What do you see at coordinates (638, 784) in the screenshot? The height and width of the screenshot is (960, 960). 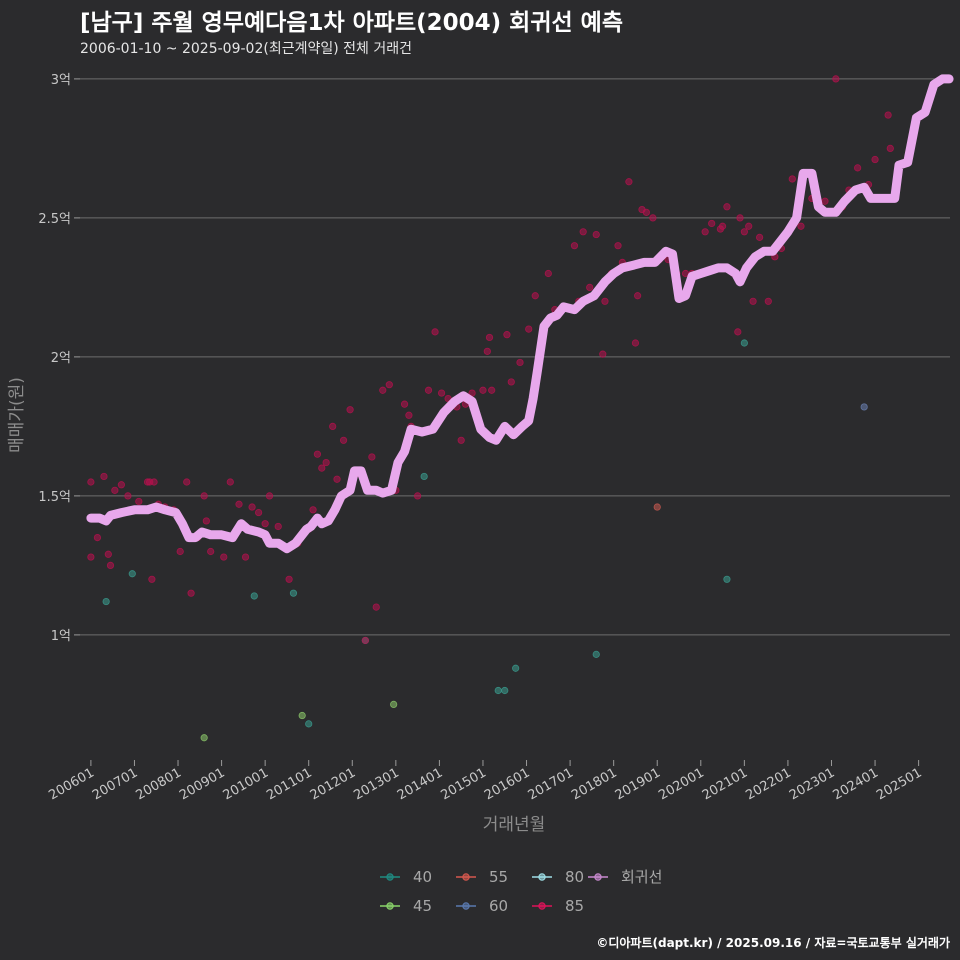 I see `x-tick-label: 201901` at bounding box center [638, 784].